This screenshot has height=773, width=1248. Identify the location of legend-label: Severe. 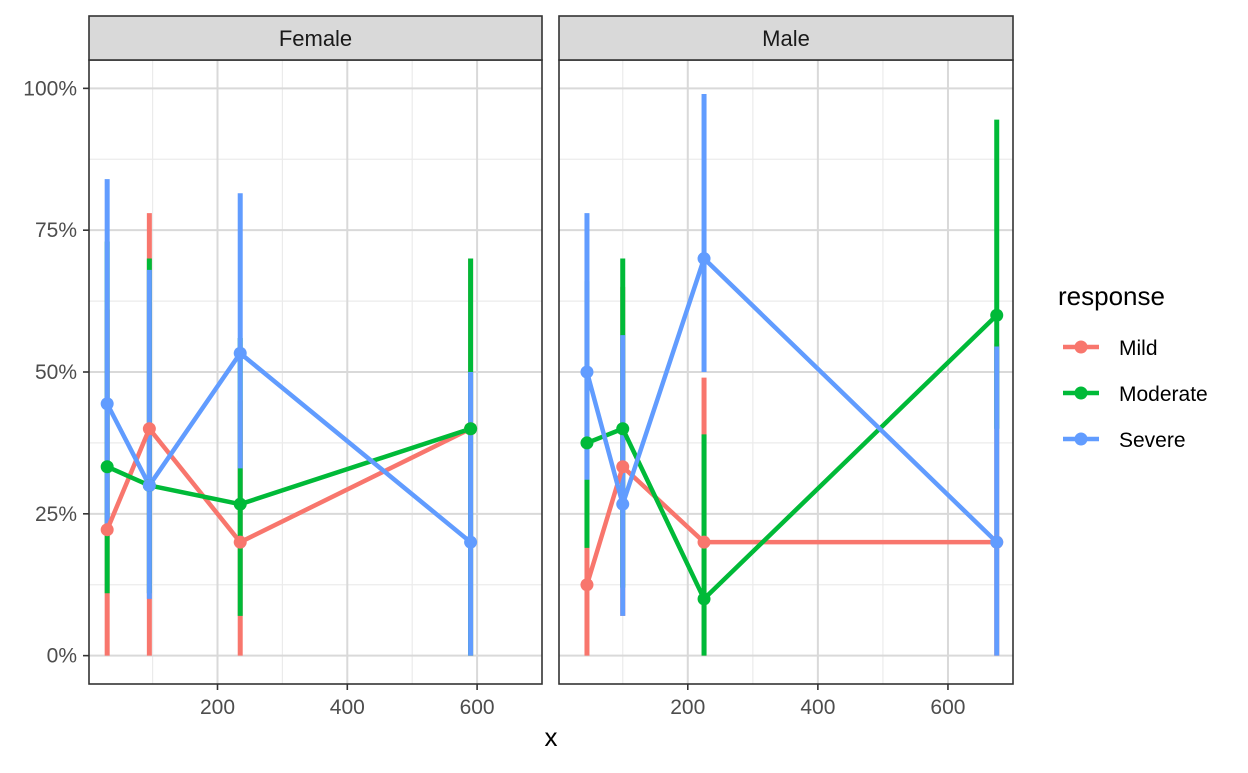
(1152, 440).